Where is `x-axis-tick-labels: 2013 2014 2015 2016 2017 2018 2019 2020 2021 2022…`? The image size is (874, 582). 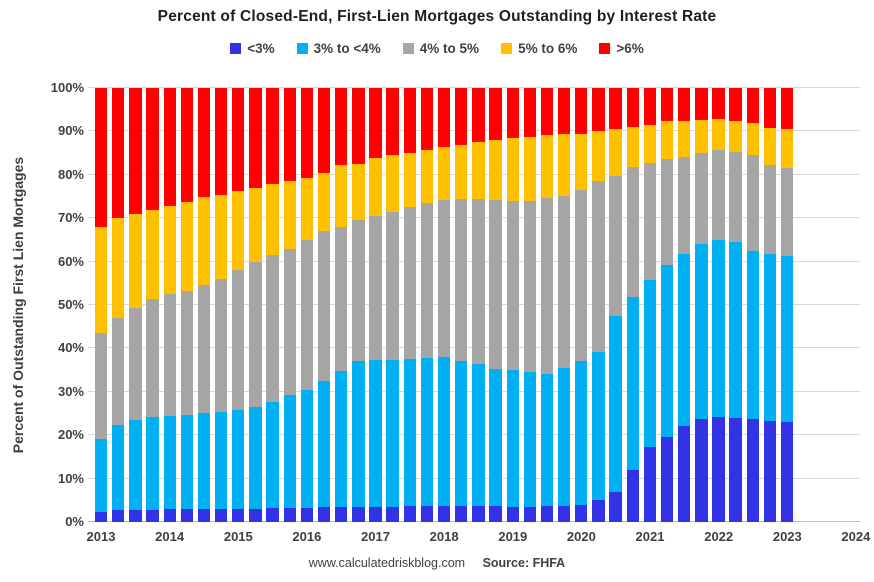 x-axis-tick-labels: 2013 2014 2015 2016 2017 2018 2019 2020 2021 2022… is located at coordinates (480, 538).